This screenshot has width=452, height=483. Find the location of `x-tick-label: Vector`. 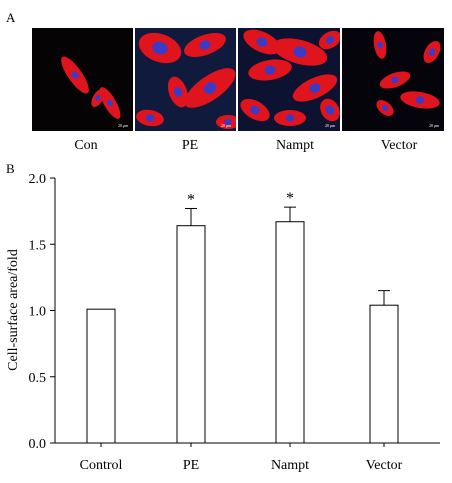

x-tick-label: Vector is located at coordinates (384, 465).